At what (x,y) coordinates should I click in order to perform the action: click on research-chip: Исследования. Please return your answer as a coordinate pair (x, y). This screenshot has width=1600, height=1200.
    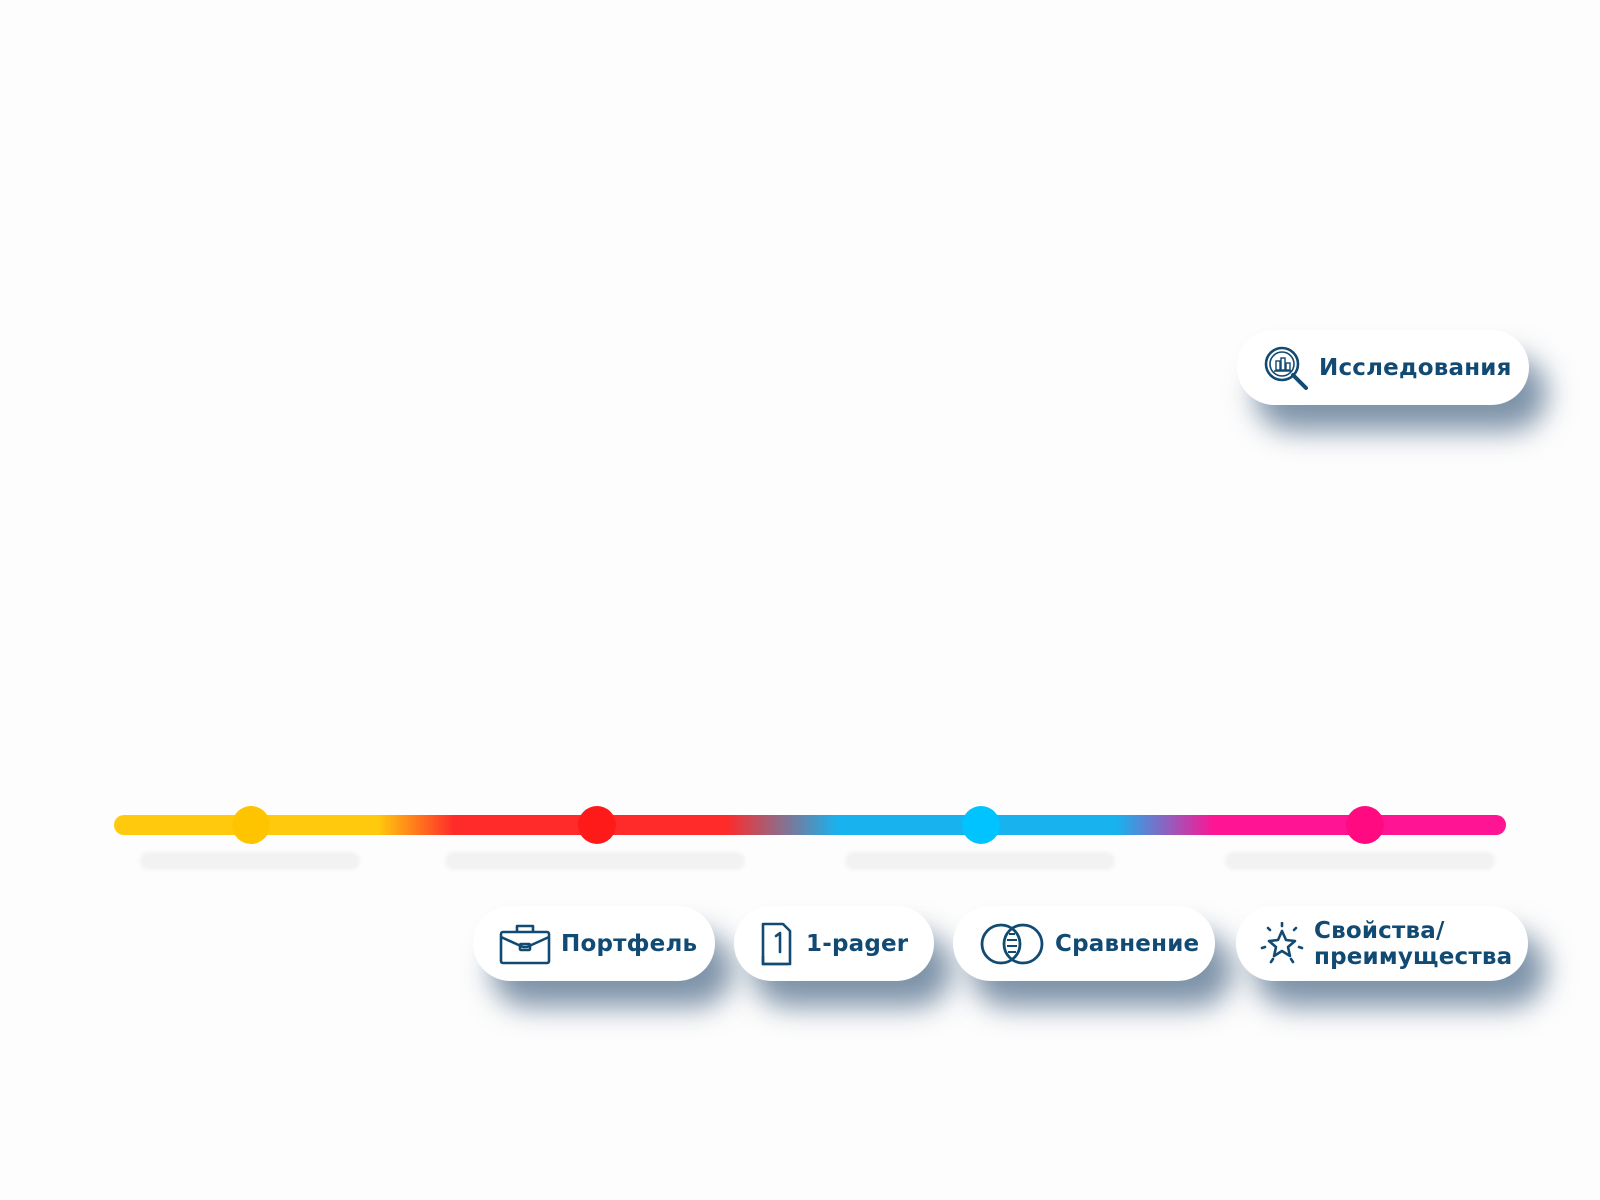
    Looking at the image, I should click on (1383, 367).